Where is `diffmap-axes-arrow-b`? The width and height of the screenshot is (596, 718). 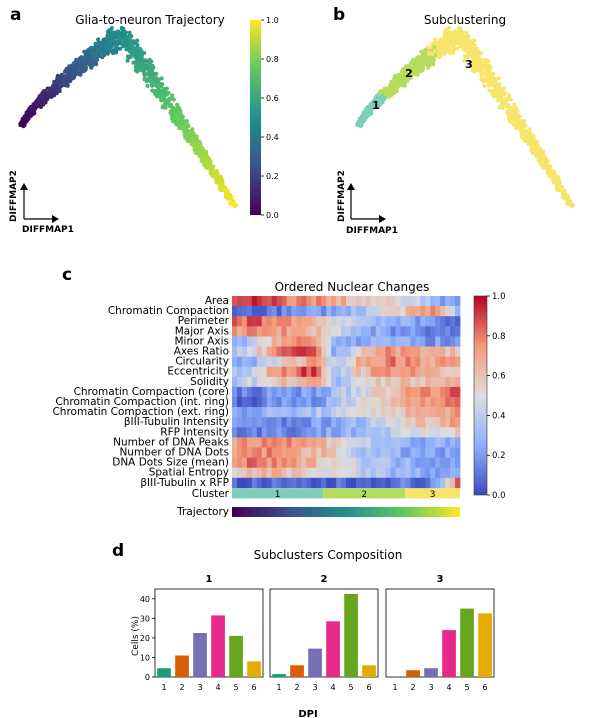 diffmap-axes-arrow-b is located at coordinates (366, 203).